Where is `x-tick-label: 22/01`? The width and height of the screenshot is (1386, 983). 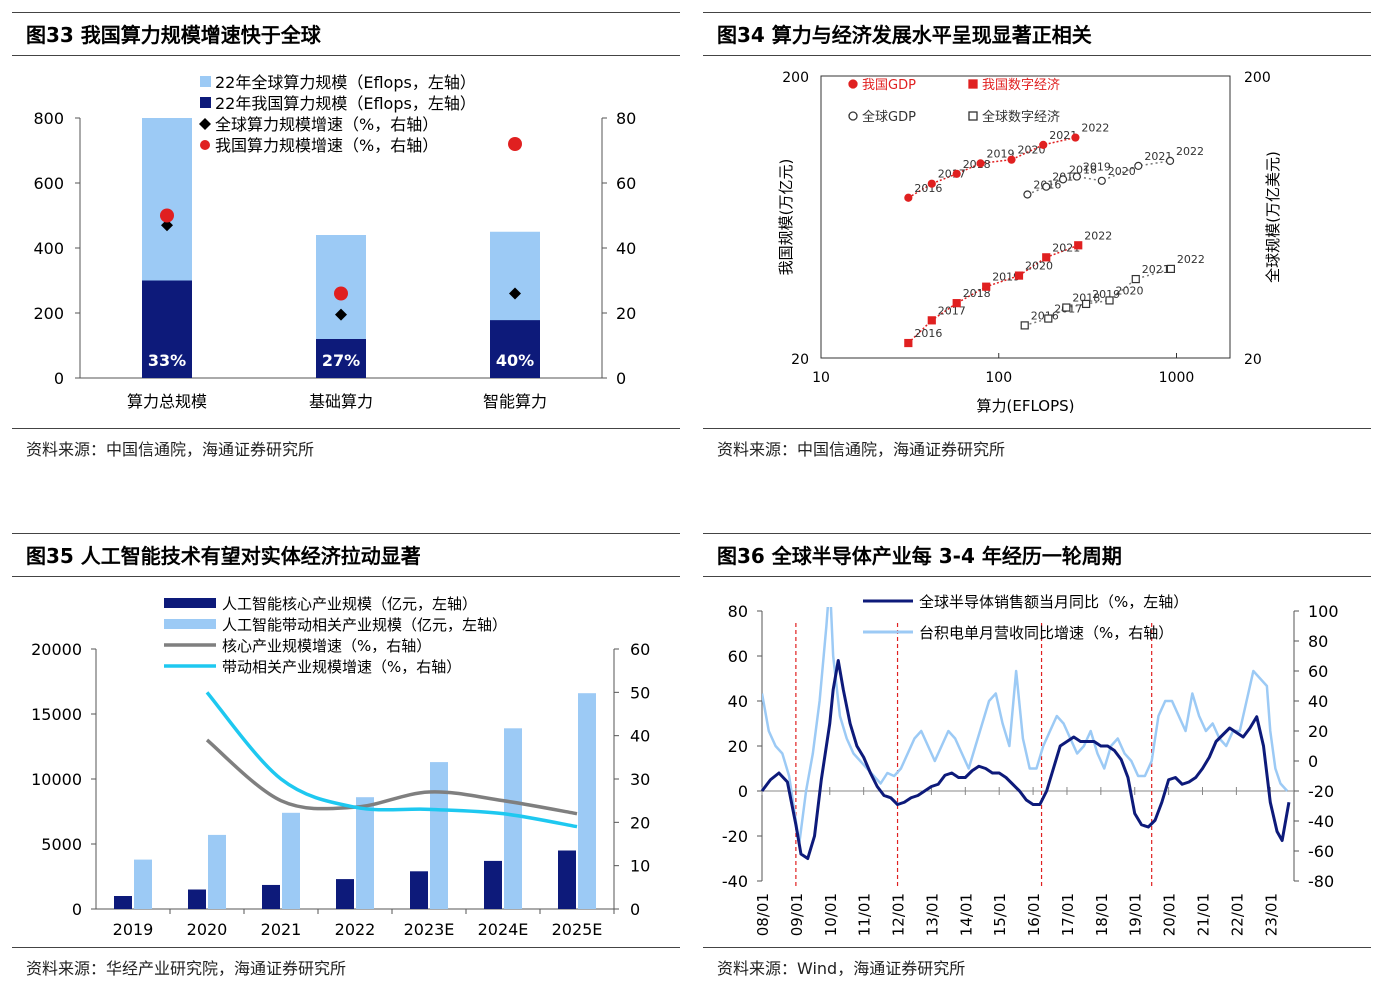 x-tick-label: 22/01 is located at coordinates (1237, 914).